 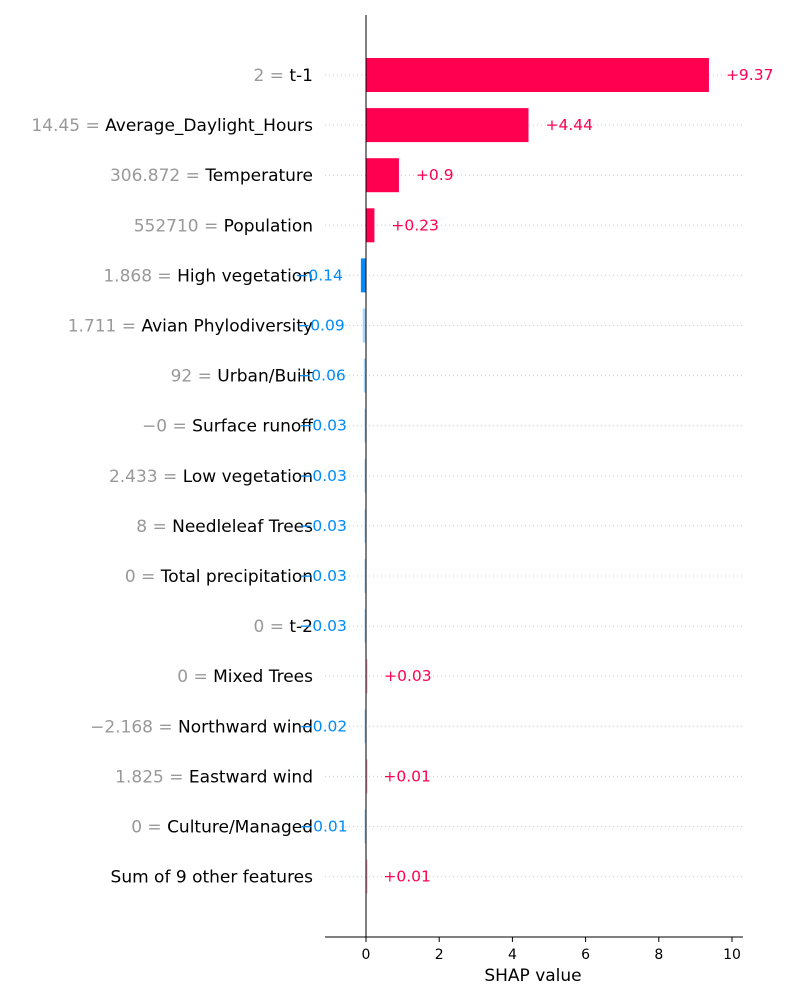 What do you see at coordinates (236, 577) in the screenshot?
I see `feature-name: Total precipitation` at bounding box center [236, 577].